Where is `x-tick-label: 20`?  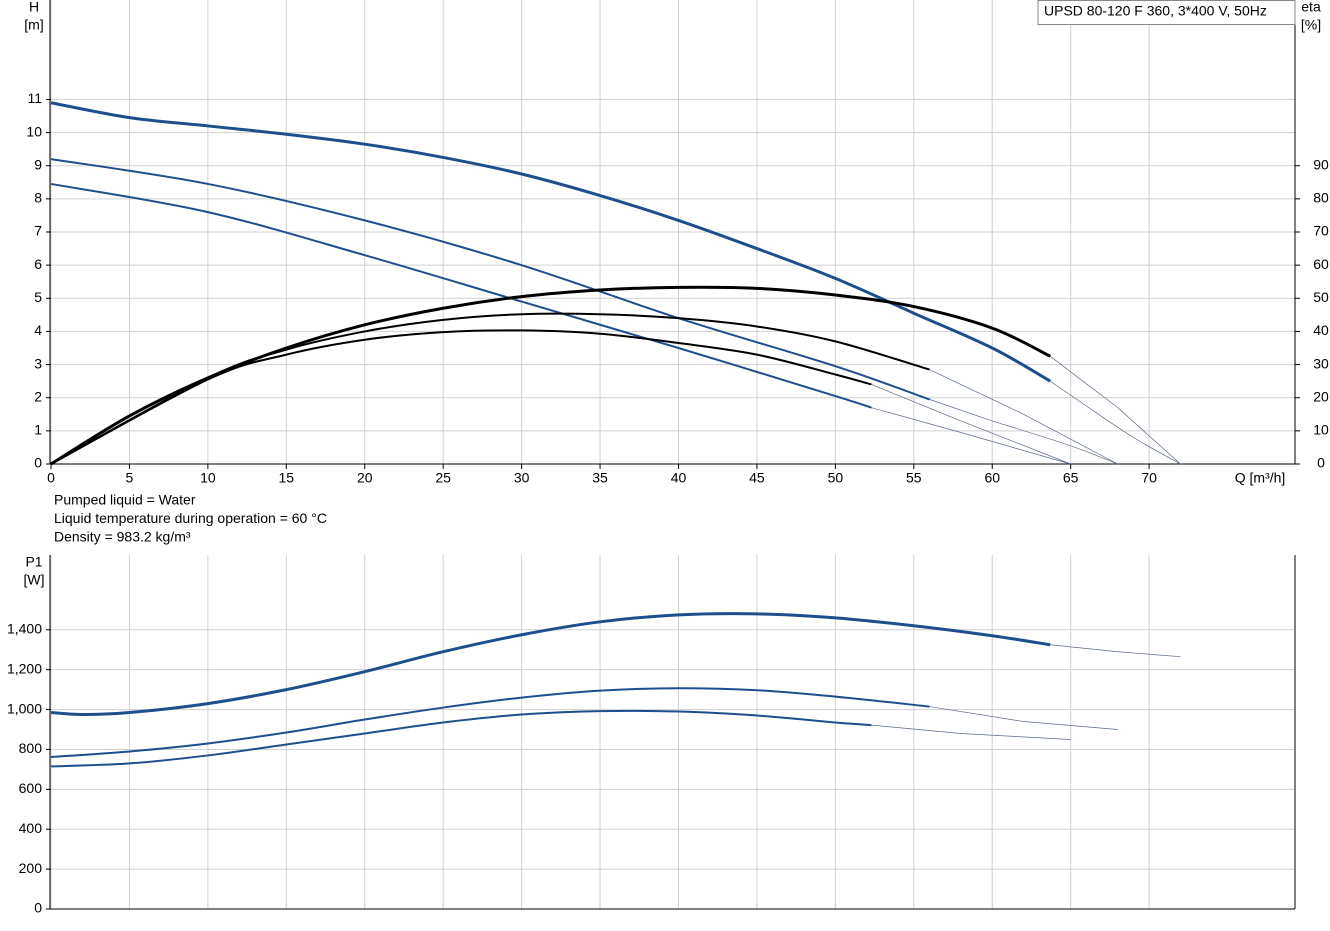 x-tick-label: 20 is located at coordinates (365, 478).